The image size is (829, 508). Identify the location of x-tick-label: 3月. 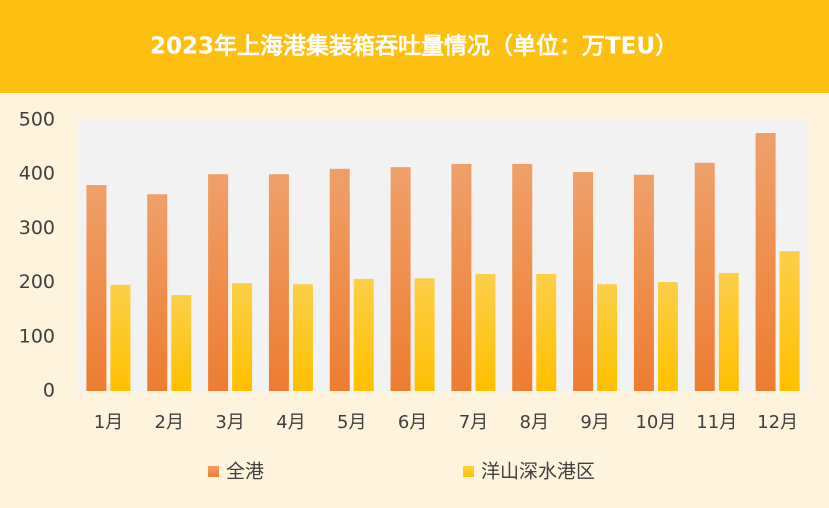
(229, 422).